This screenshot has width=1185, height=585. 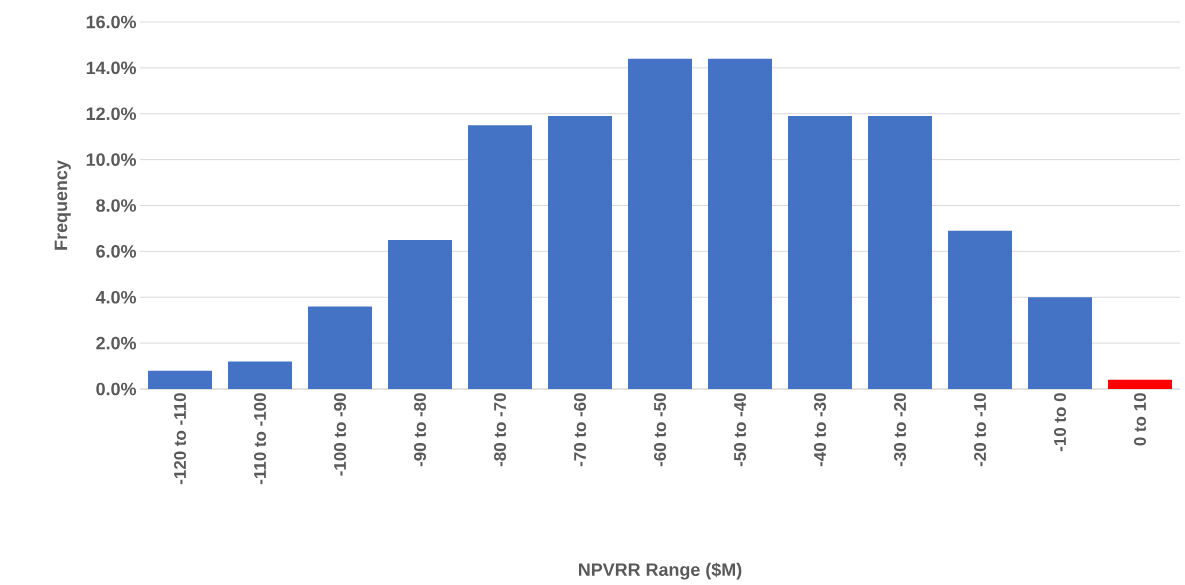 I want to click on x-tick-label: -50 to -40, so click(x=740, y=430).